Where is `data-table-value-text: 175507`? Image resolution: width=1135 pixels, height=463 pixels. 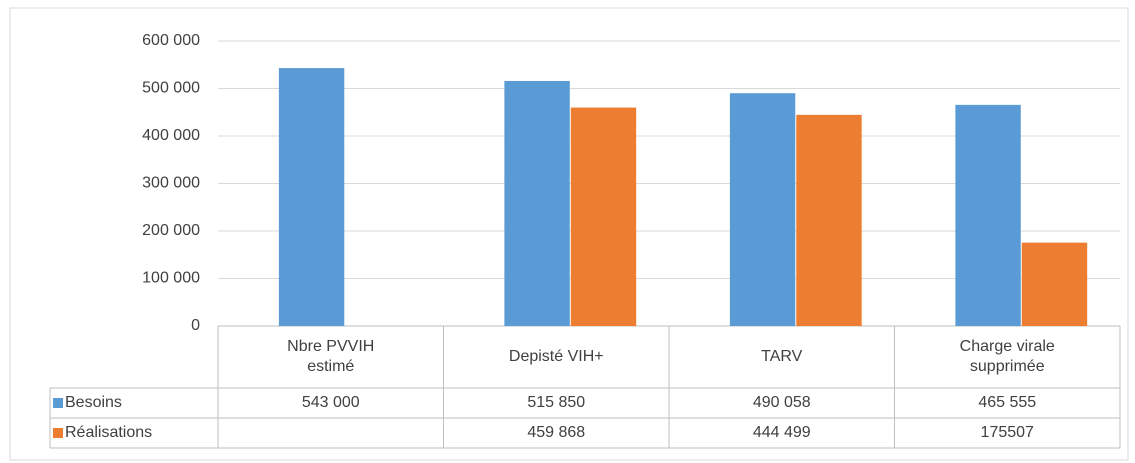 data-table-value-text: 175507 is located at coordinates (1007, 432).